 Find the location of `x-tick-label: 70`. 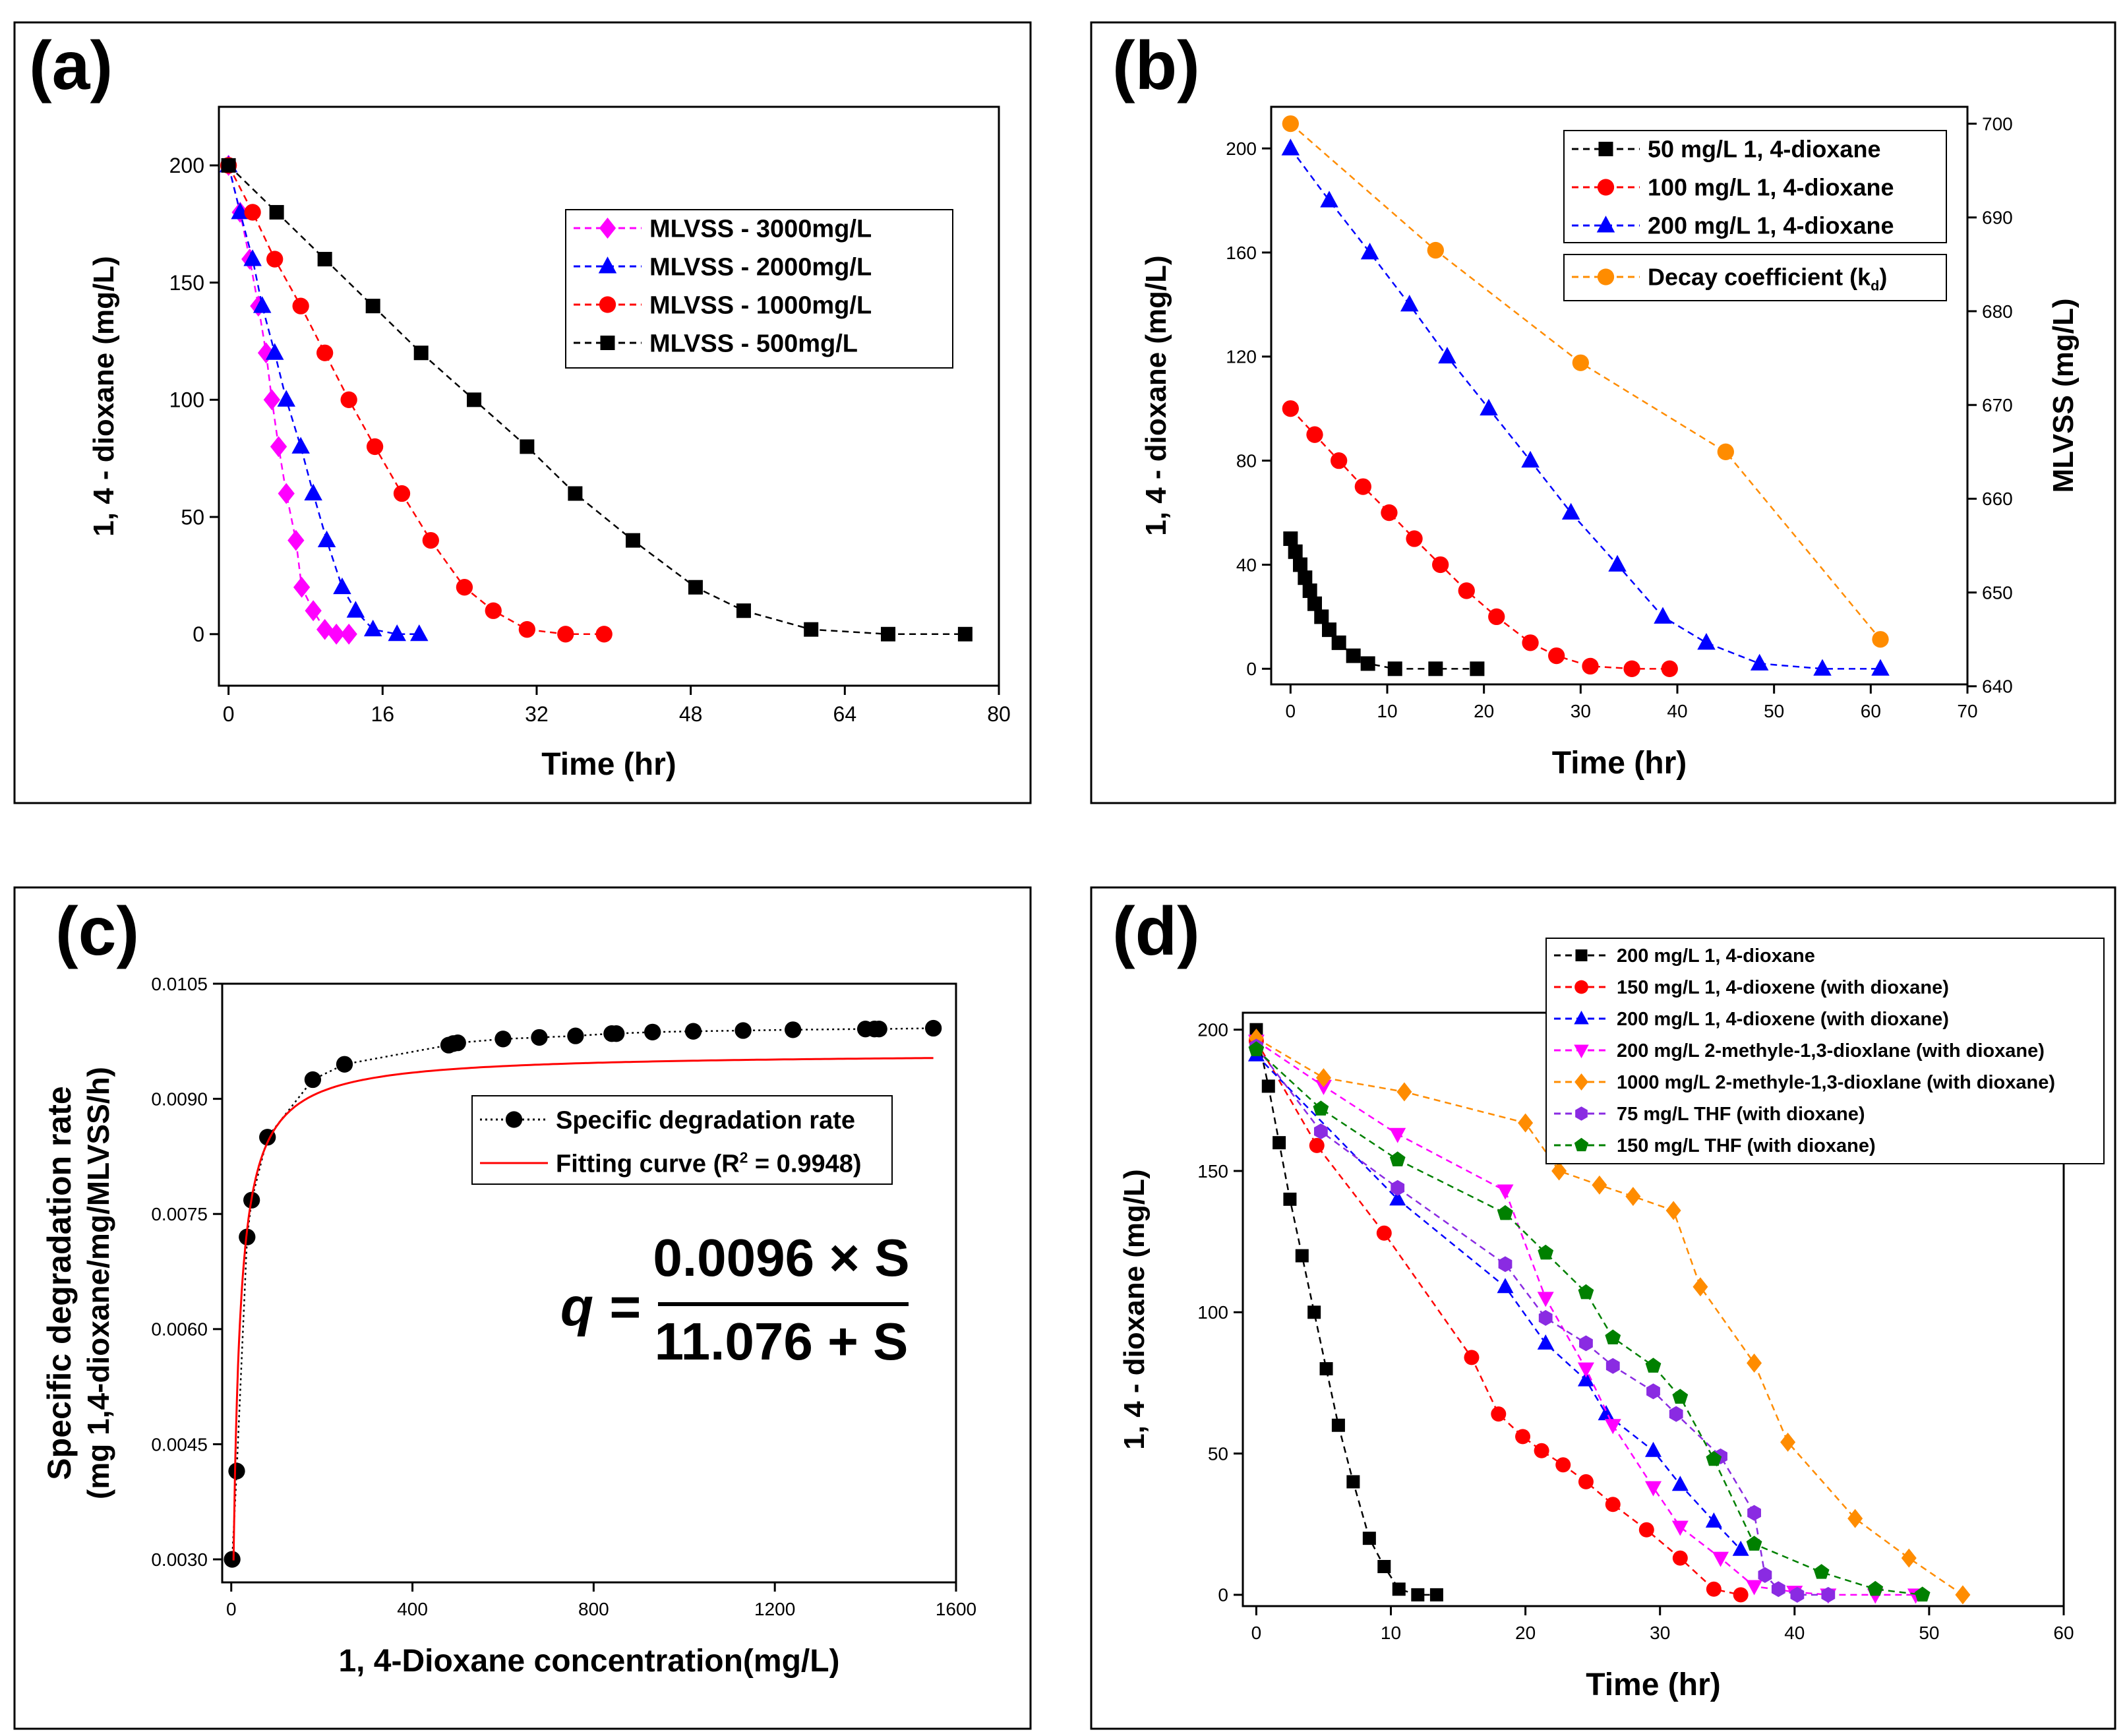

x-tick-label: 70 is located at coordinates (1967, 711).